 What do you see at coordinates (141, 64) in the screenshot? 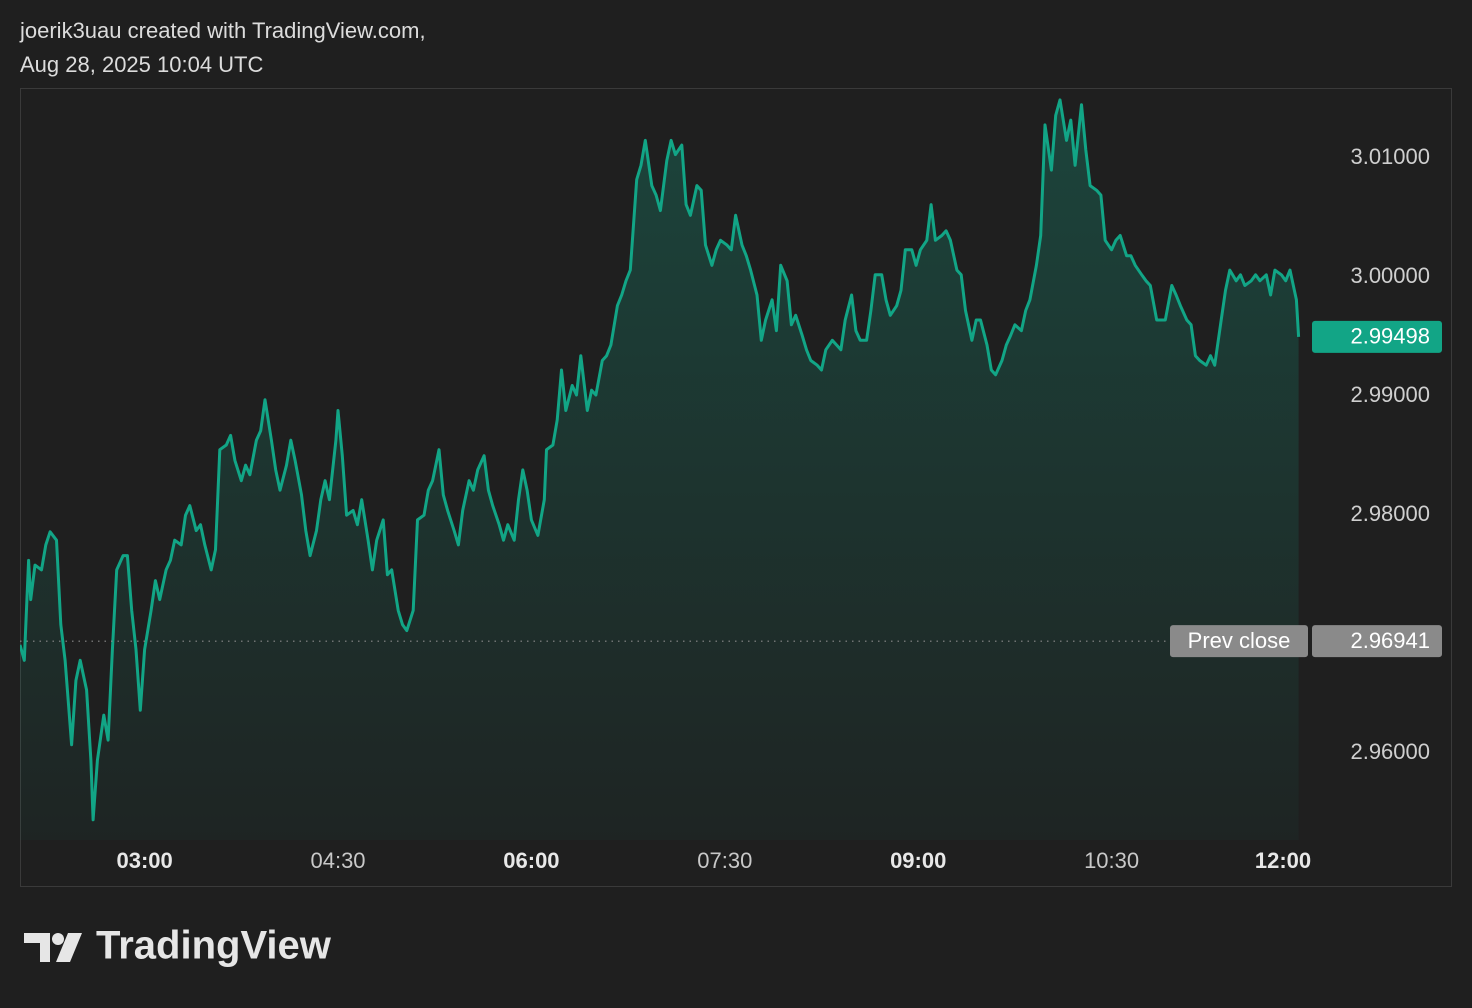
I see `header-date: Aug 28, 2025 10:04 UTC` at bounding box center [141, 64].